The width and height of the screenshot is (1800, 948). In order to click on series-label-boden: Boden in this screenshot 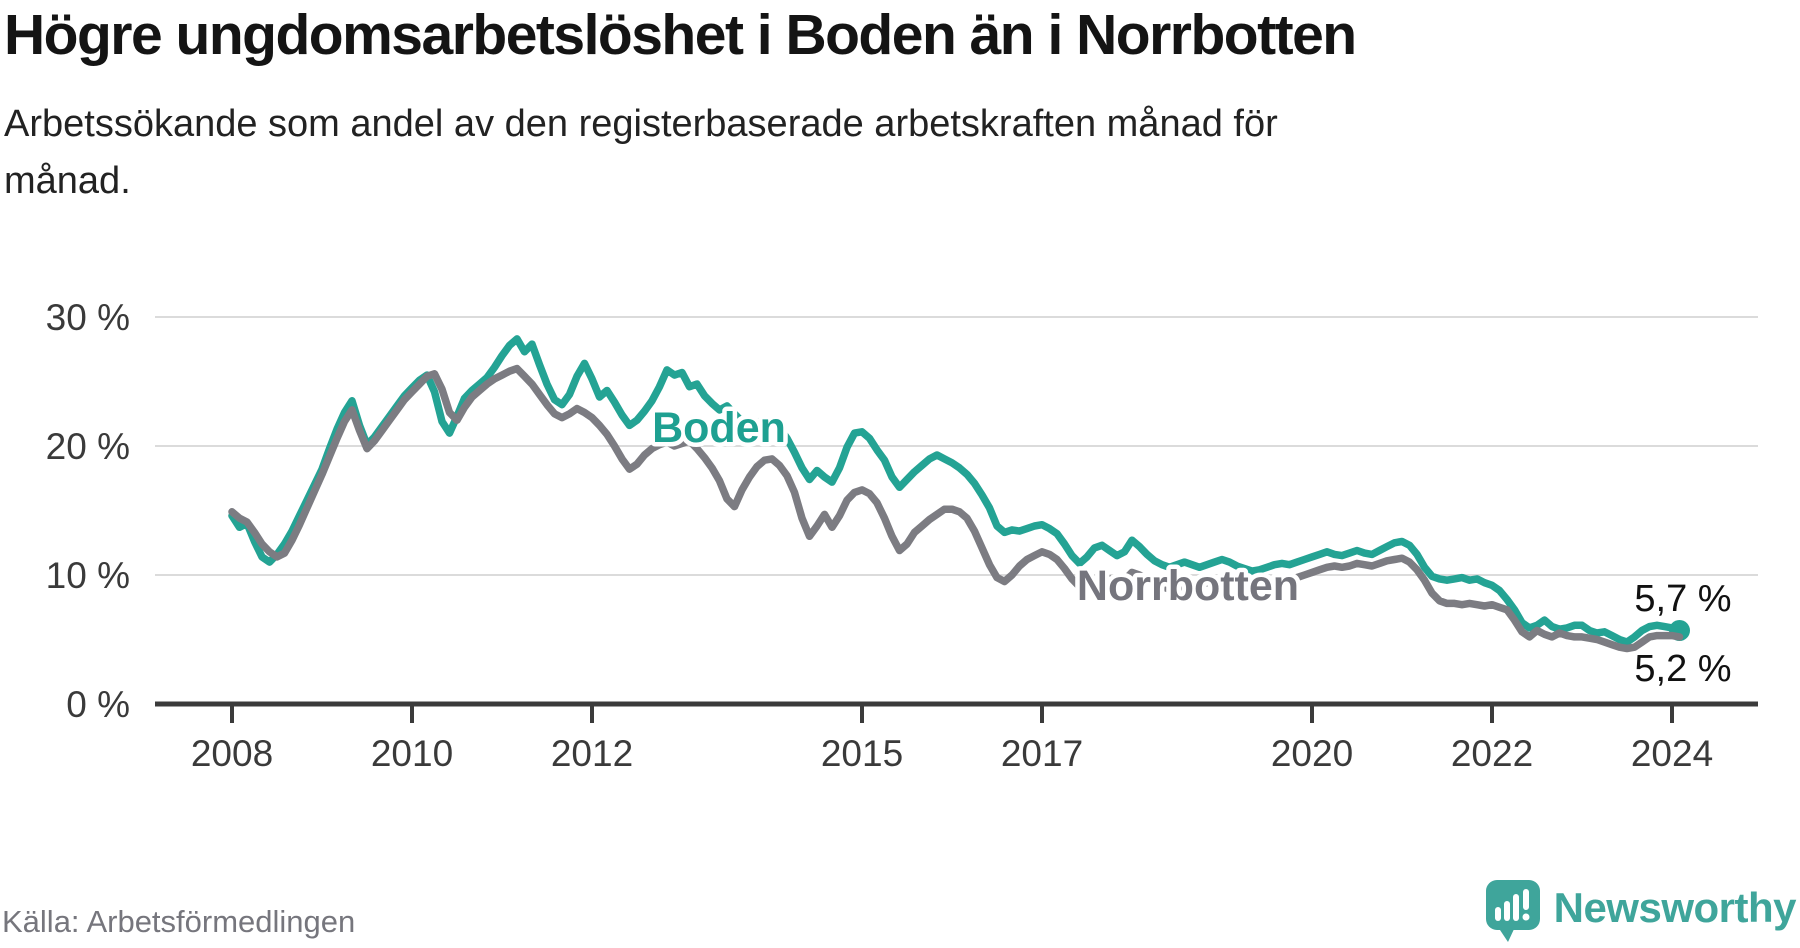, I will do `click(719, 428)`.